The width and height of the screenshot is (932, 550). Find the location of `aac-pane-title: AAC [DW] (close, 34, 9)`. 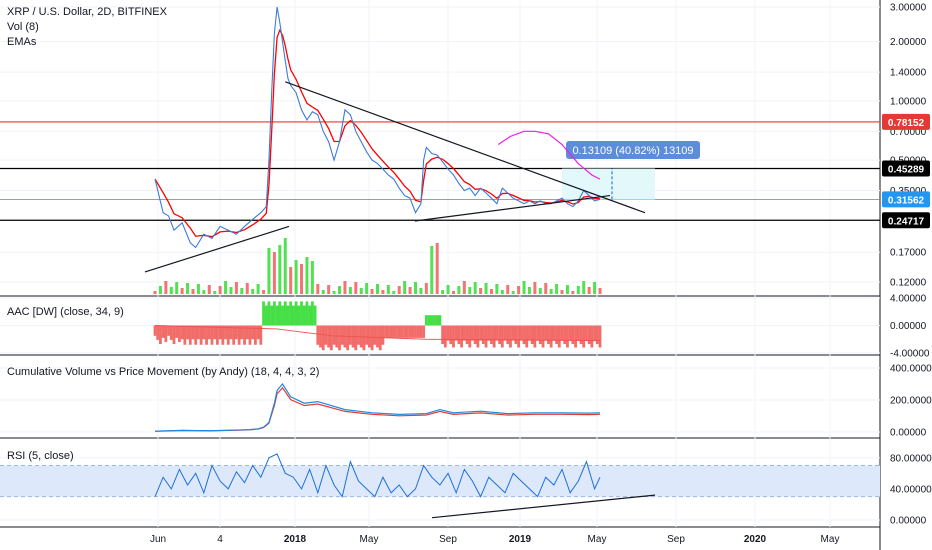

aac-pane-title: AAC [DW] (close, 34, 9) is located at coordinates (65, 312).